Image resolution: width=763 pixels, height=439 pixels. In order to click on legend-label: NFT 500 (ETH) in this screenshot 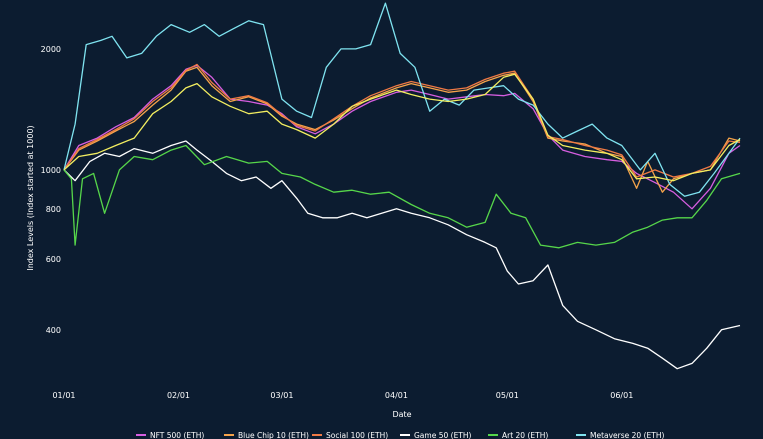, I will do `click(177, 435)`.